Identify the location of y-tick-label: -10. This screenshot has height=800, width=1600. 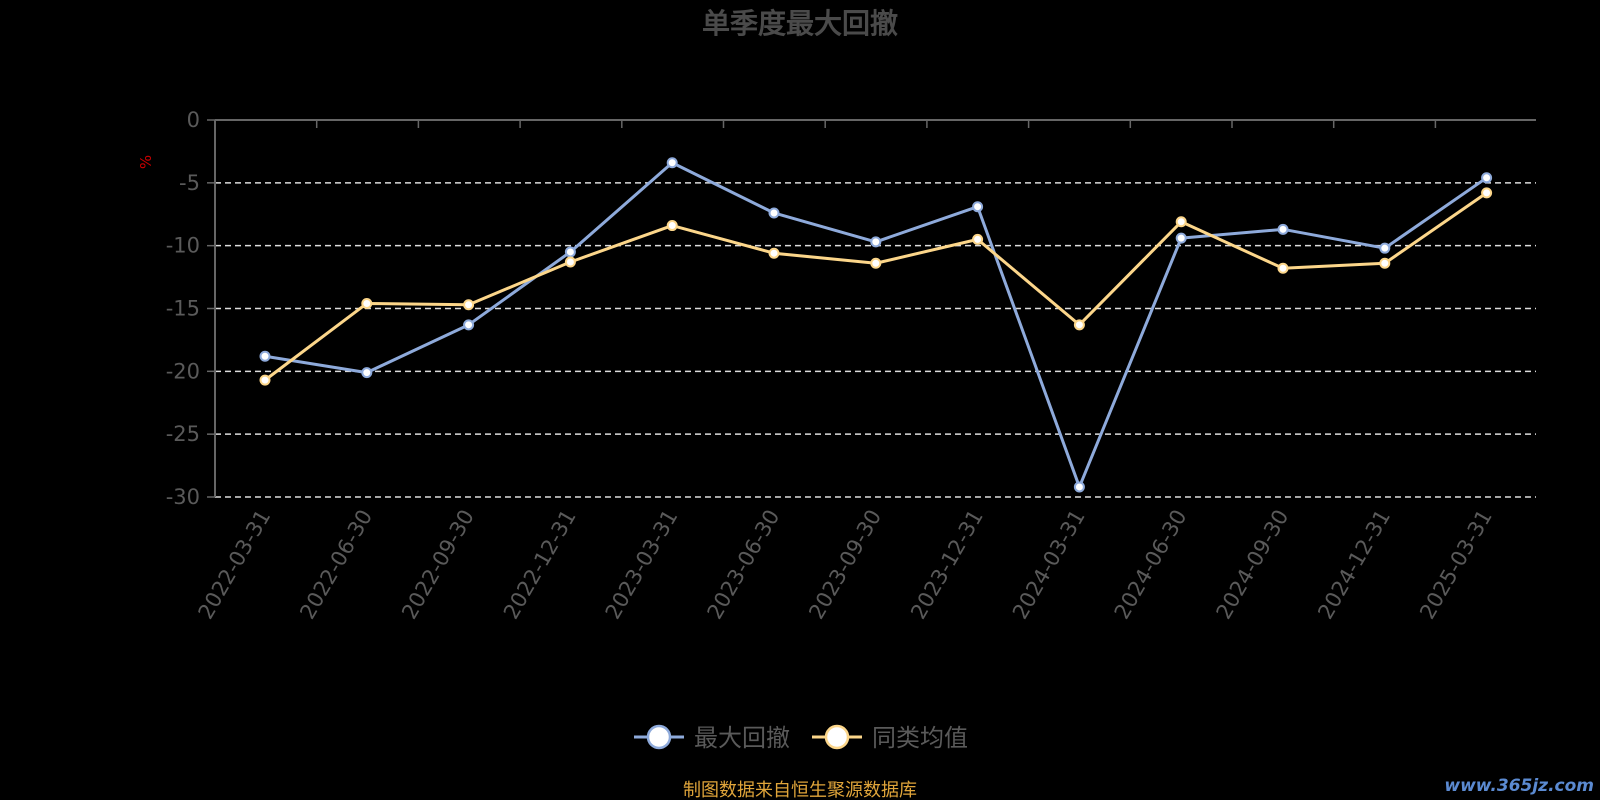
(183, 246).